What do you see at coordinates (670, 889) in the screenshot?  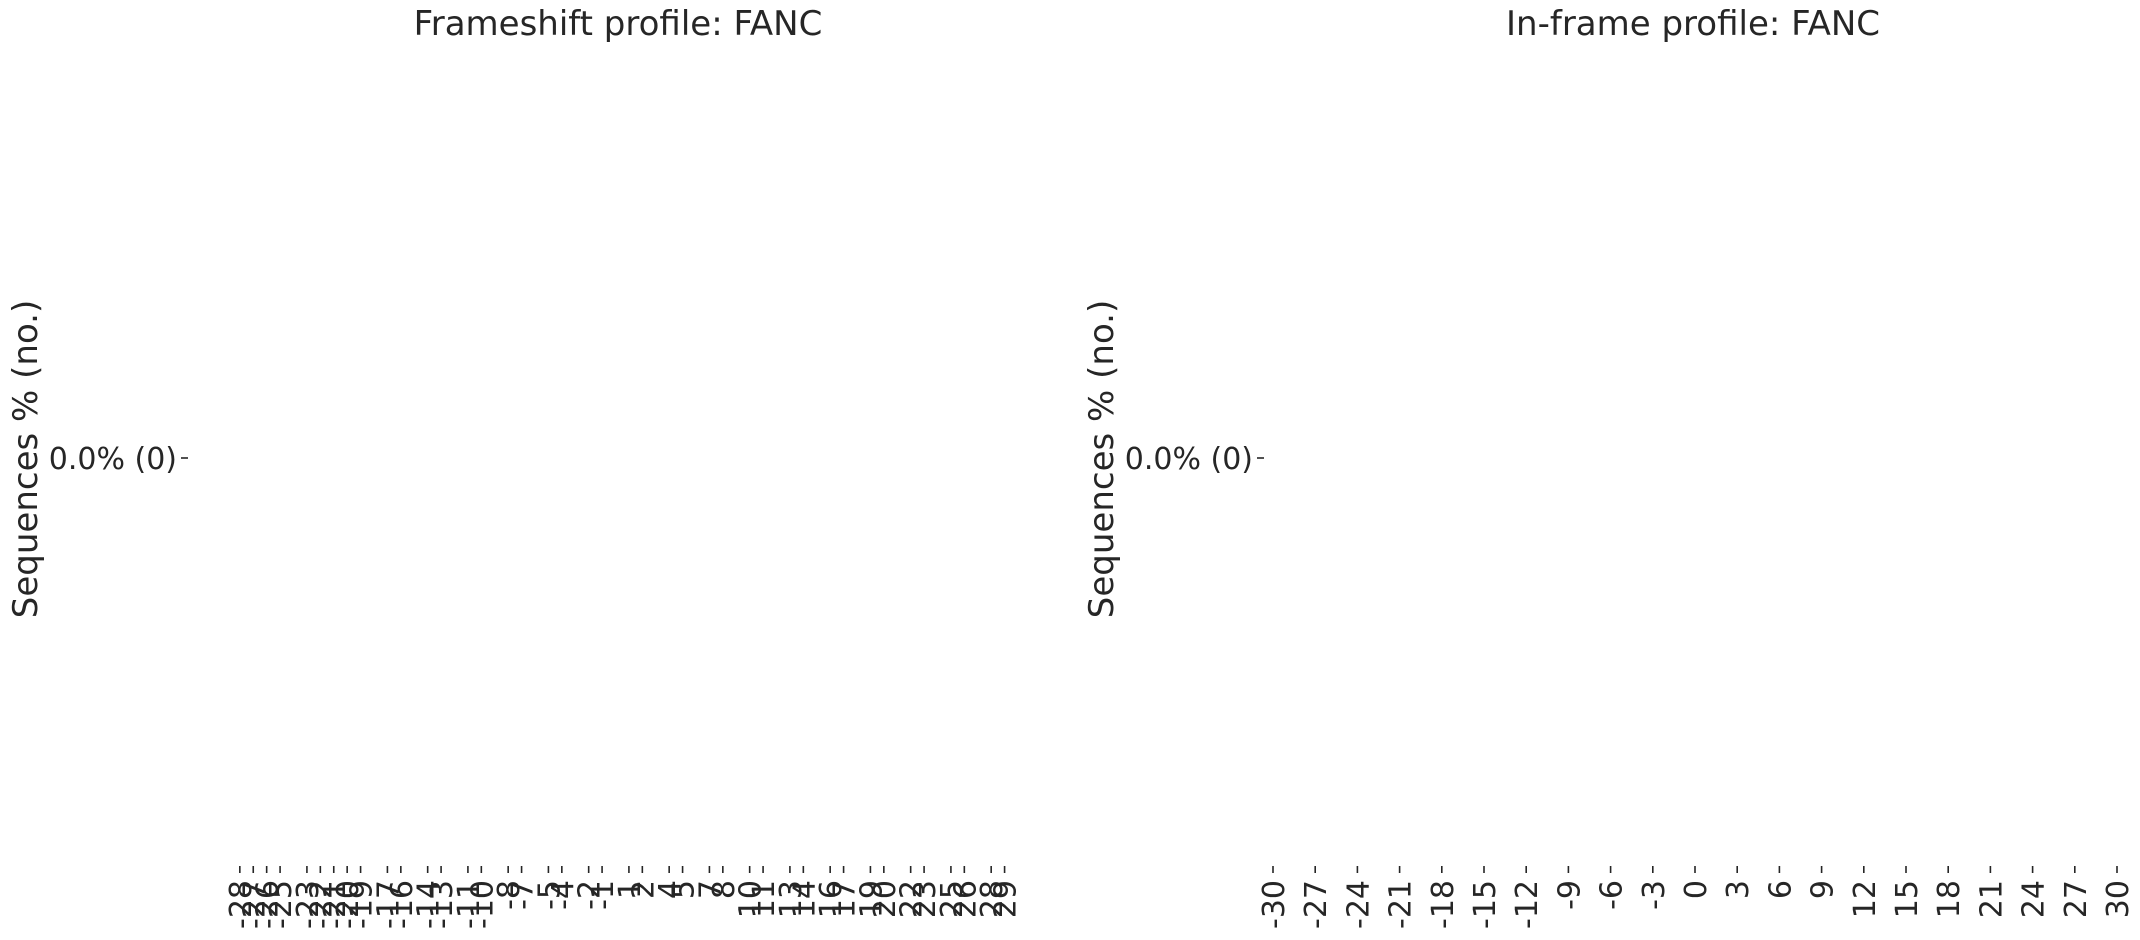 I see `frameshift-x-tick-label: 4` at bounding box center [670, 889].